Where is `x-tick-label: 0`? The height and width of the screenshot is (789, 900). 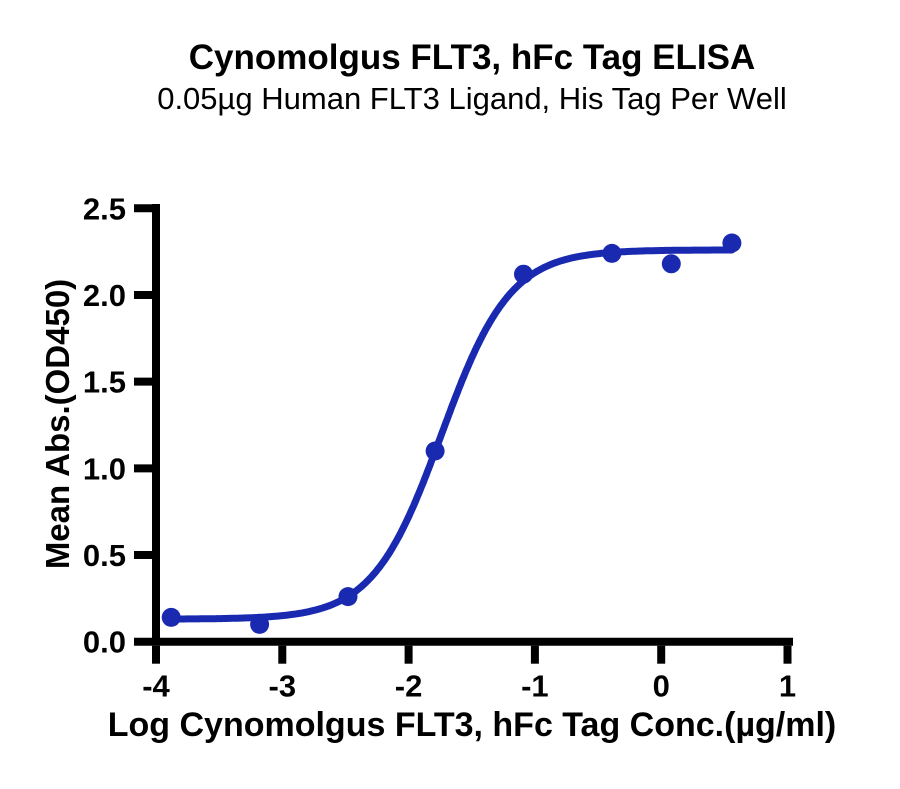 x-tick-label: 0 is located at coordinates (661, 686).